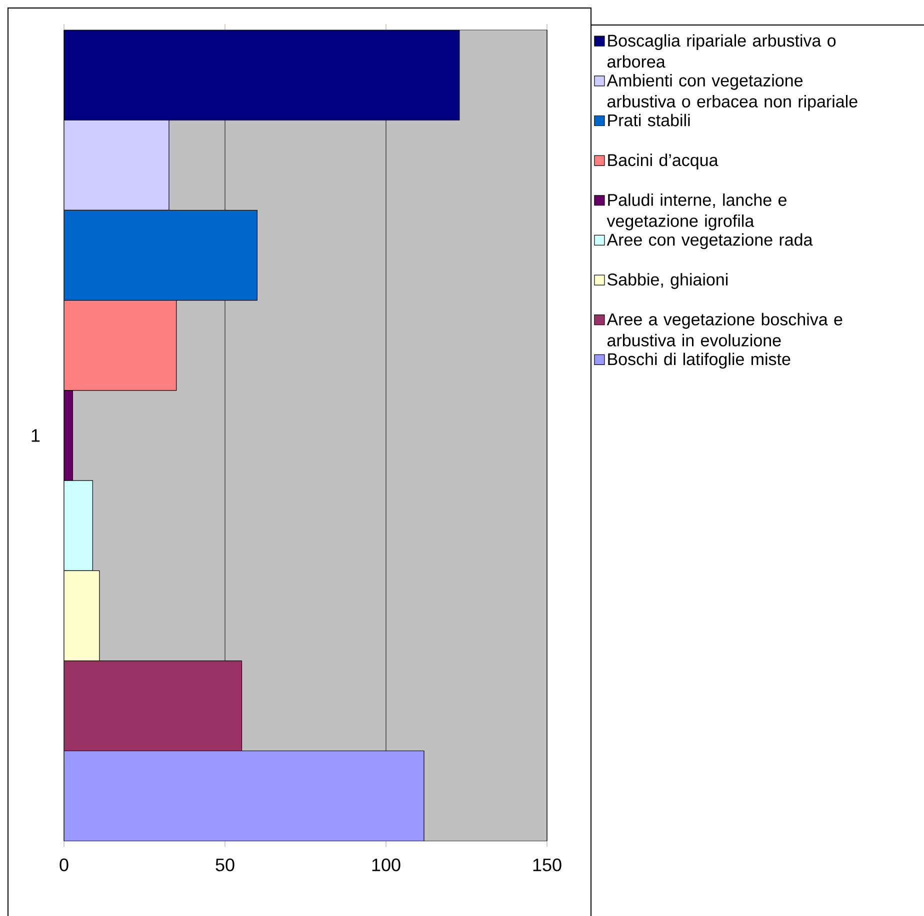 The height and width of the screenshot is (916, 924). Describe the element at coordinates (64, 865) in the screenshot. I see `x-tick-label: 0` at that location.